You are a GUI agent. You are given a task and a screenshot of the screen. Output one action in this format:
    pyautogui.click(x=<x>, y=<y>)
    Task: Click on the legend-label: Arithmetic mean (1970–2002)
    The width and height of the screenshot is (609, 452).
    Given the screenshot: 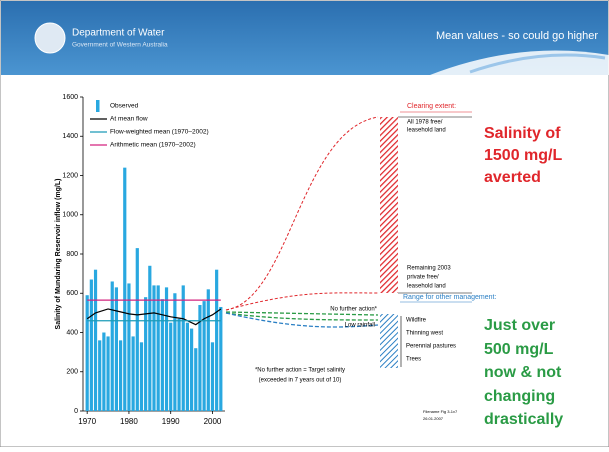 What is the action you would take?
    pyautogui.click(x=153, y=145)
    